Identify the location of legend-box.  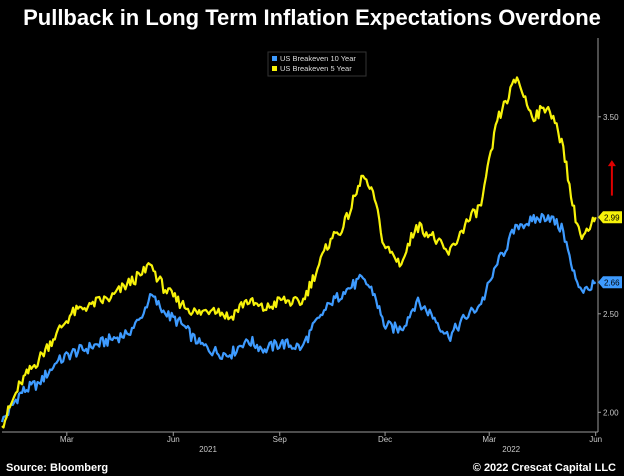
(317, 64).